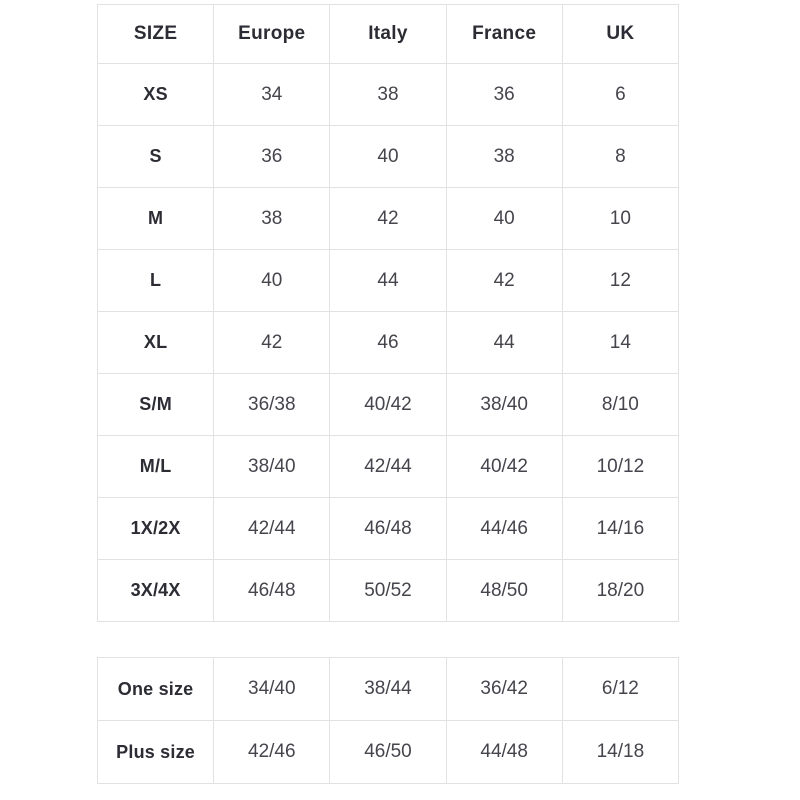 The height and width of the screenshot is (800, 800). What do you see at coordinates (155, 156) in the screenshot?
I see `row-label-cell: S` at bounding box center [155, 156].